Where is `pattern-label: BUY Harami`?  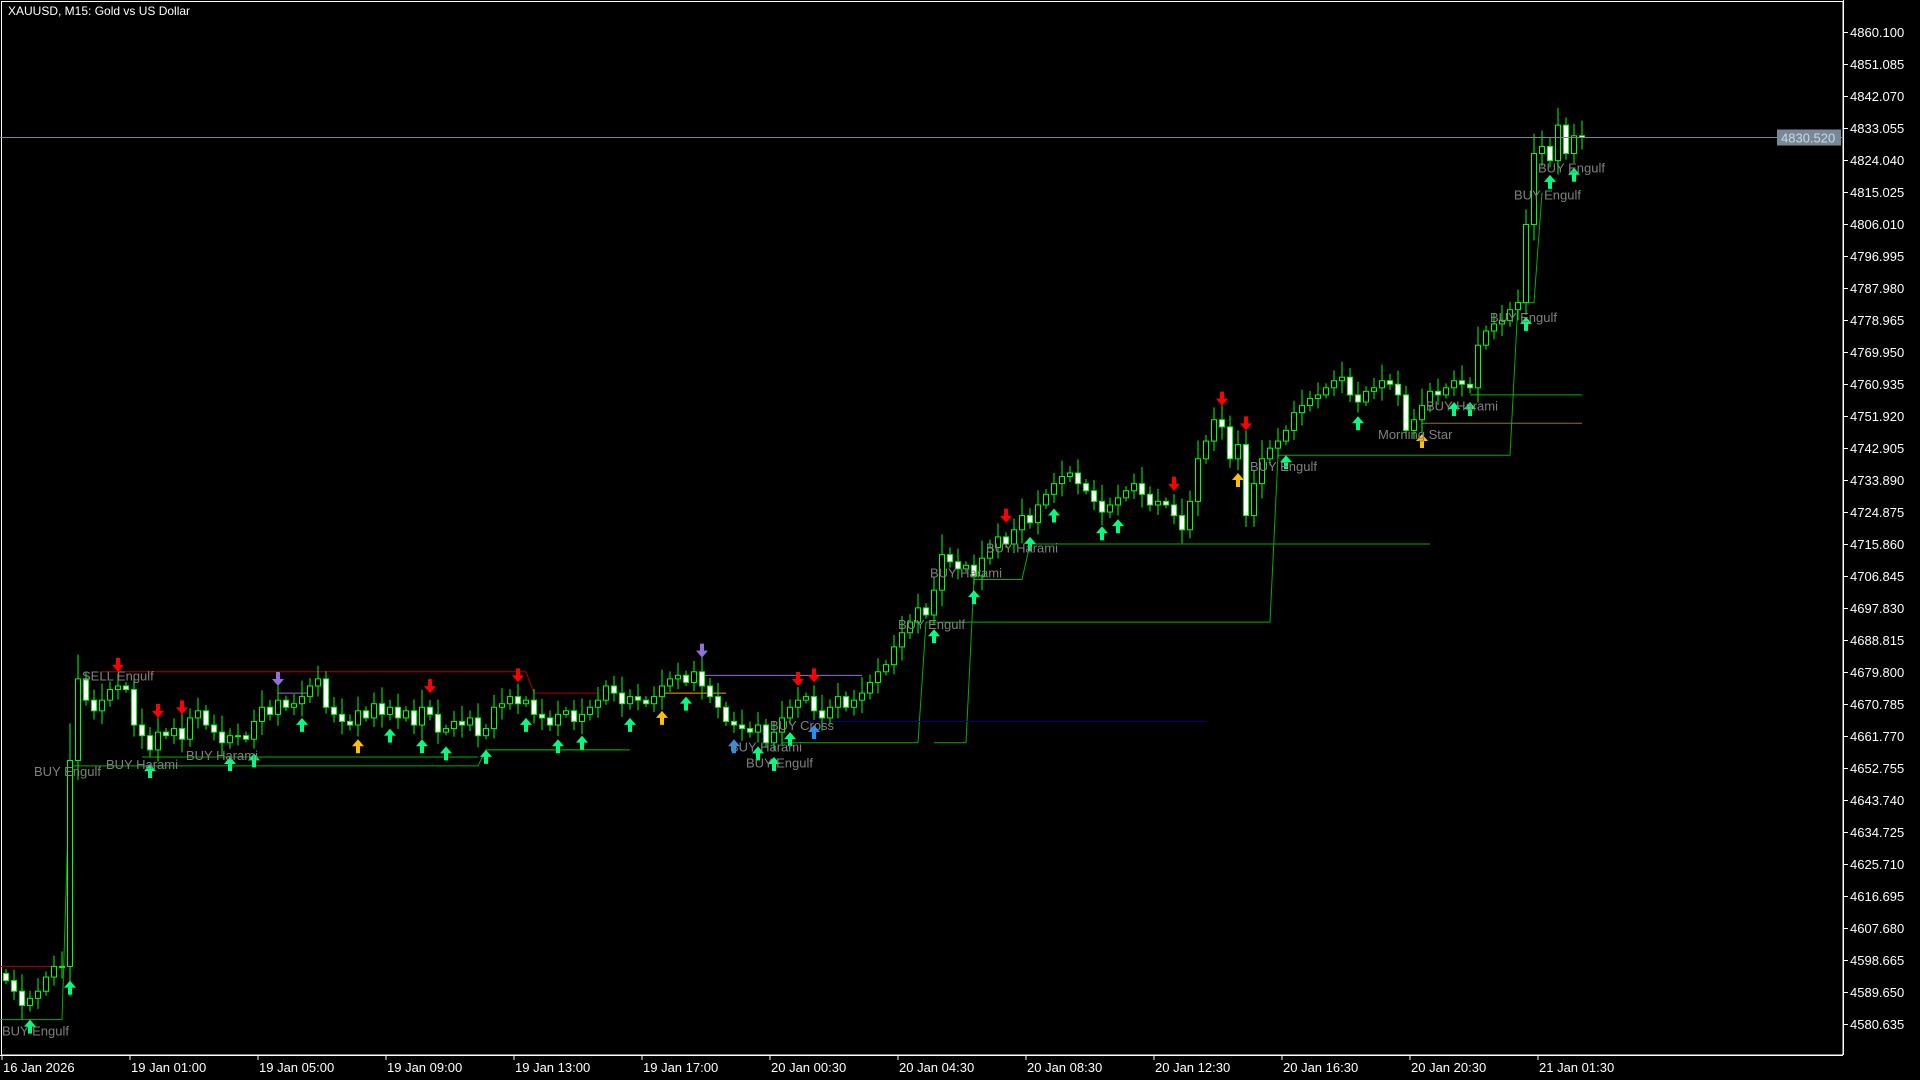 pattern-label: BUY Harami is located at coordinates (766, 746).